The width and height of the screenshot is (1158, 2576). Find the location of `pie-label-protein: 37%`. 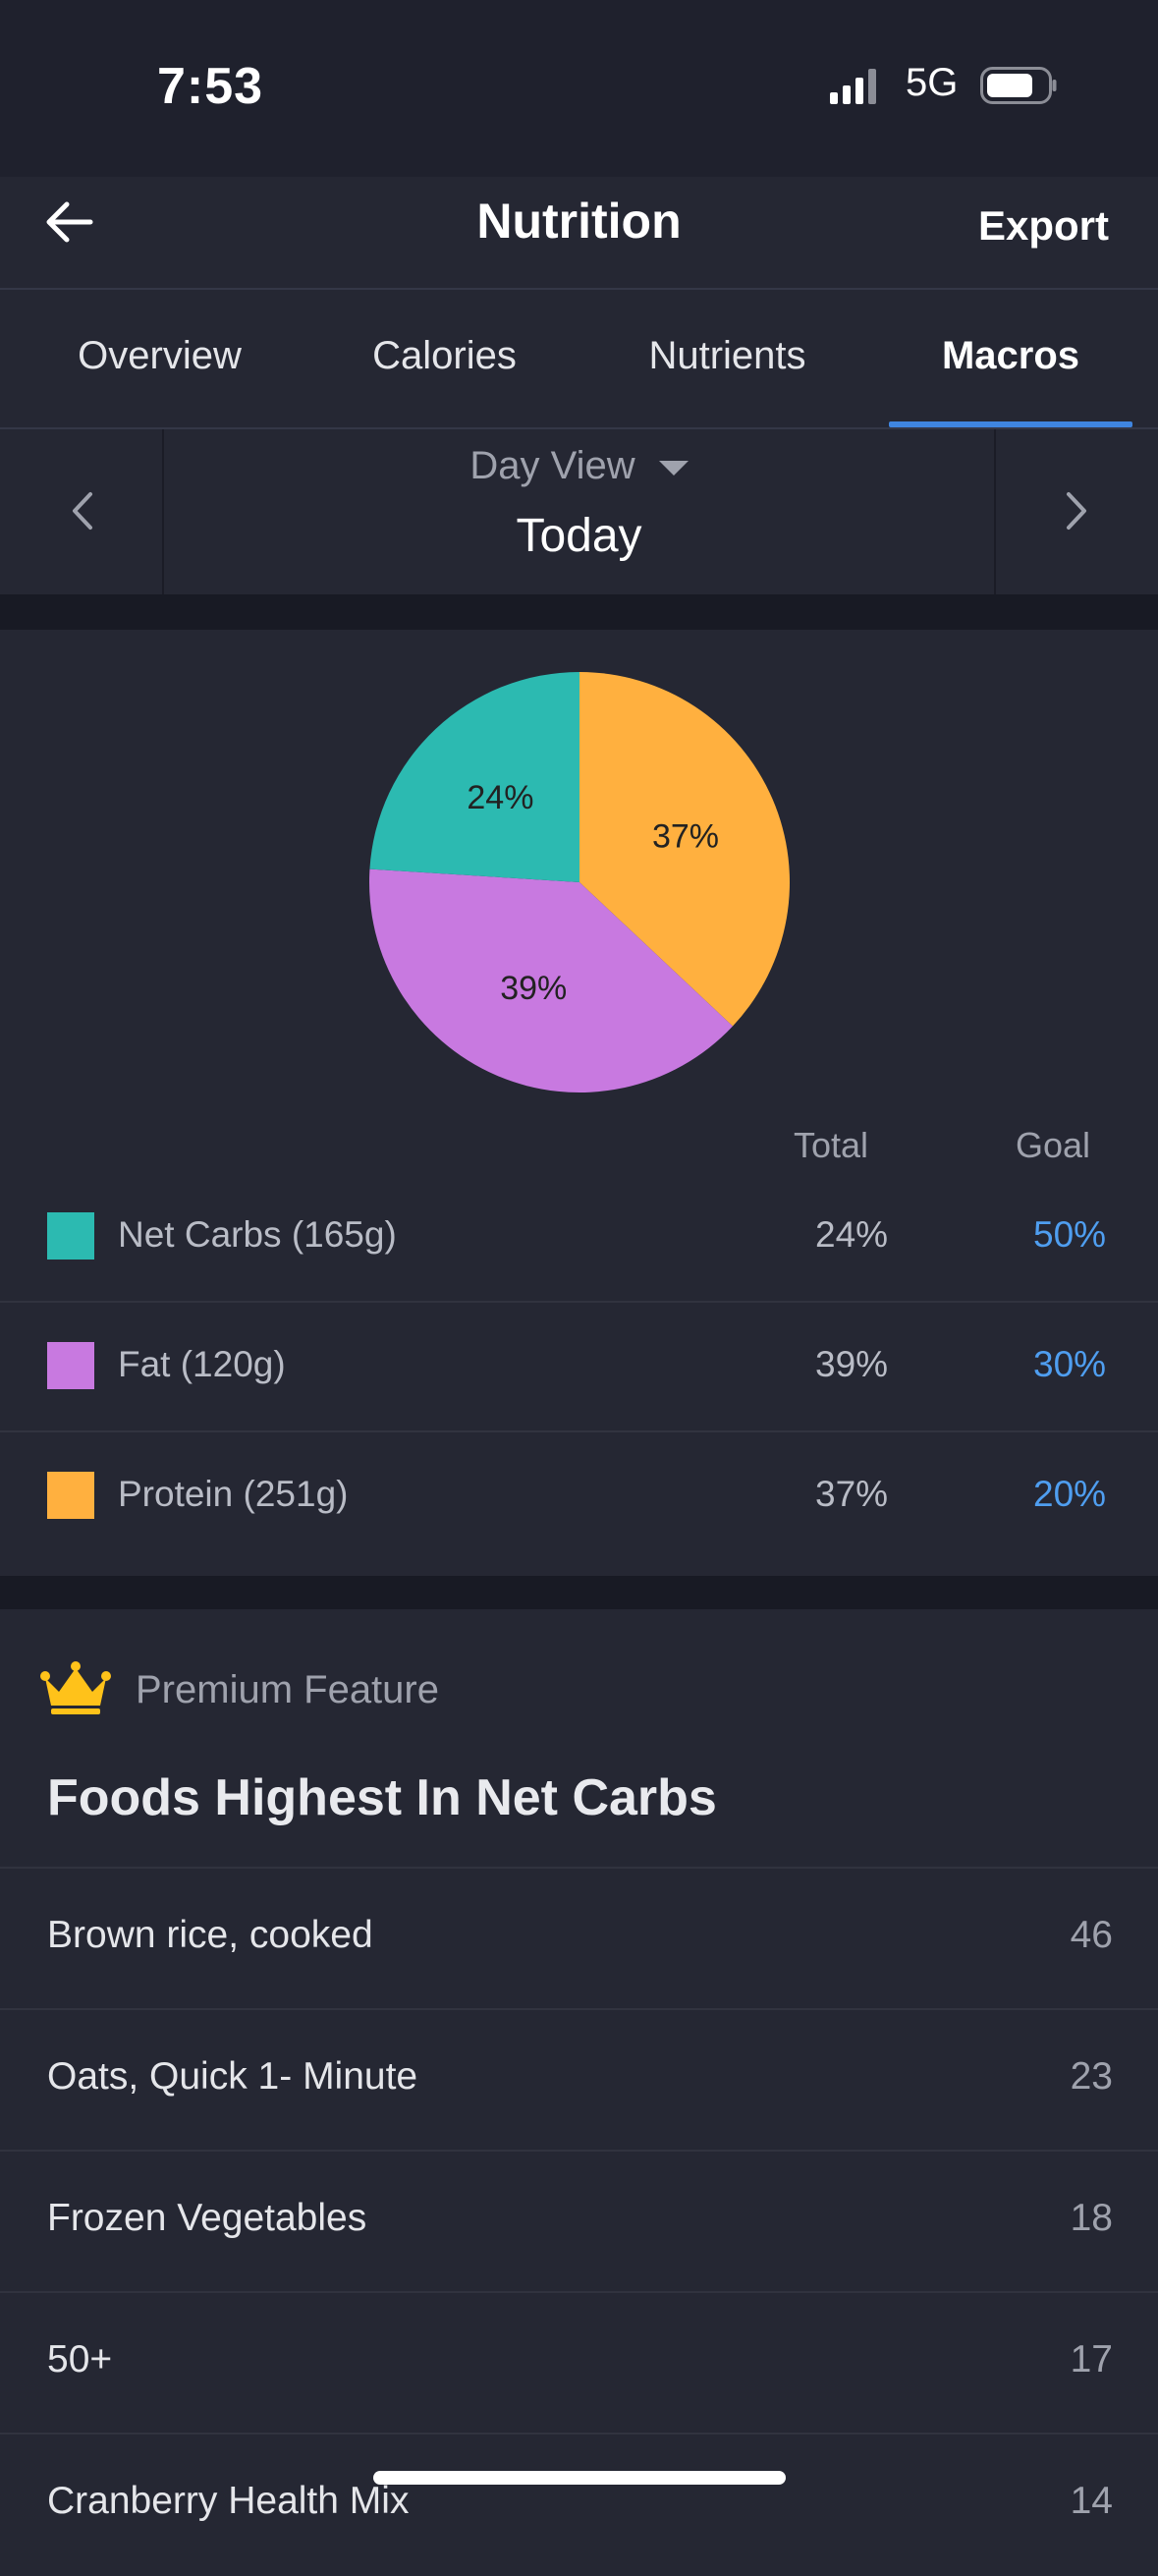

pie-label-protein: 37% is located at coordinates (685, 836).